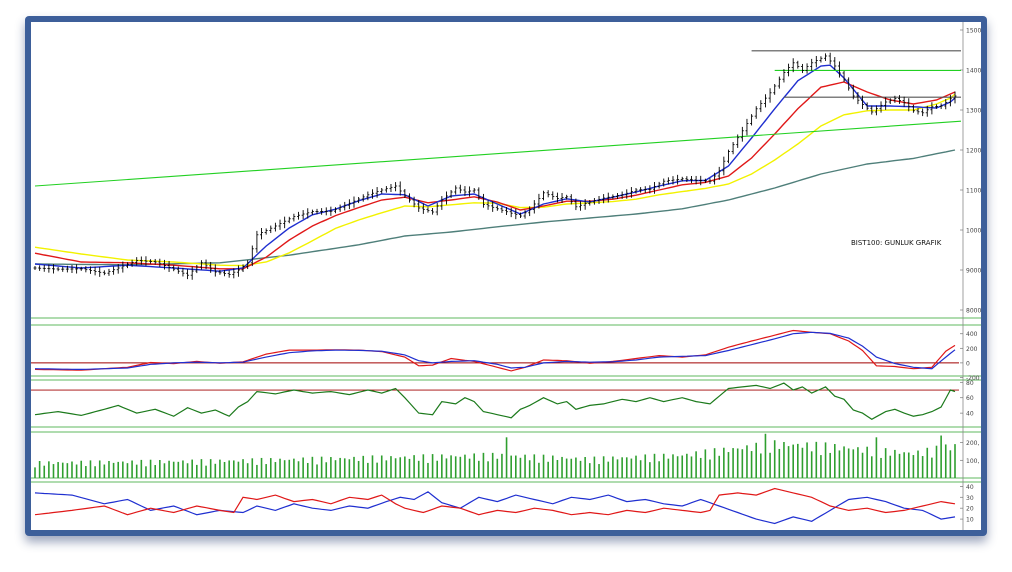 The width and height of the screenshot is (1012, 572). Describe the element at coordinates (968, 363) in the screenshot. I see `macd-tick-label-2: 0` at that location.